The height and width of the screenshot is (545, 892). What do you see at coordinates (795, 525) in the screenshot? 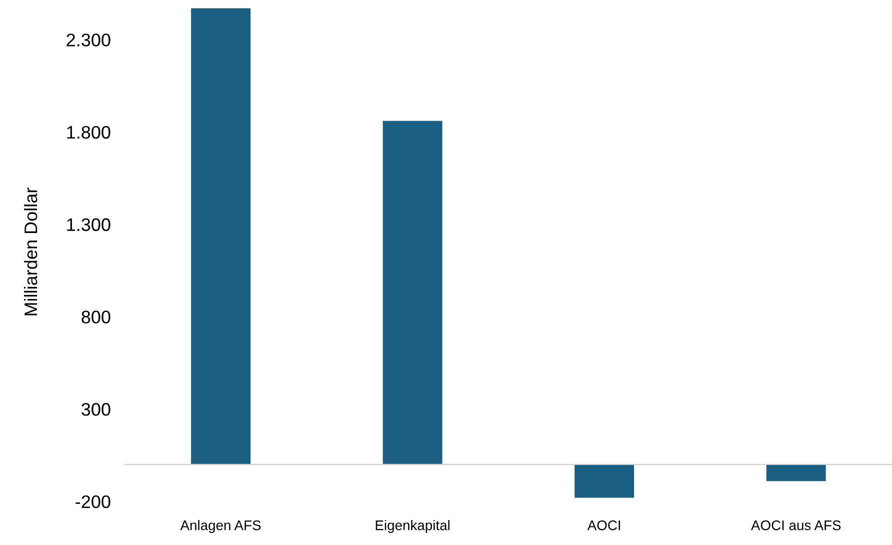
I see `x-tick-label: AOCI aus AFS` at bounding box center [795, 525].